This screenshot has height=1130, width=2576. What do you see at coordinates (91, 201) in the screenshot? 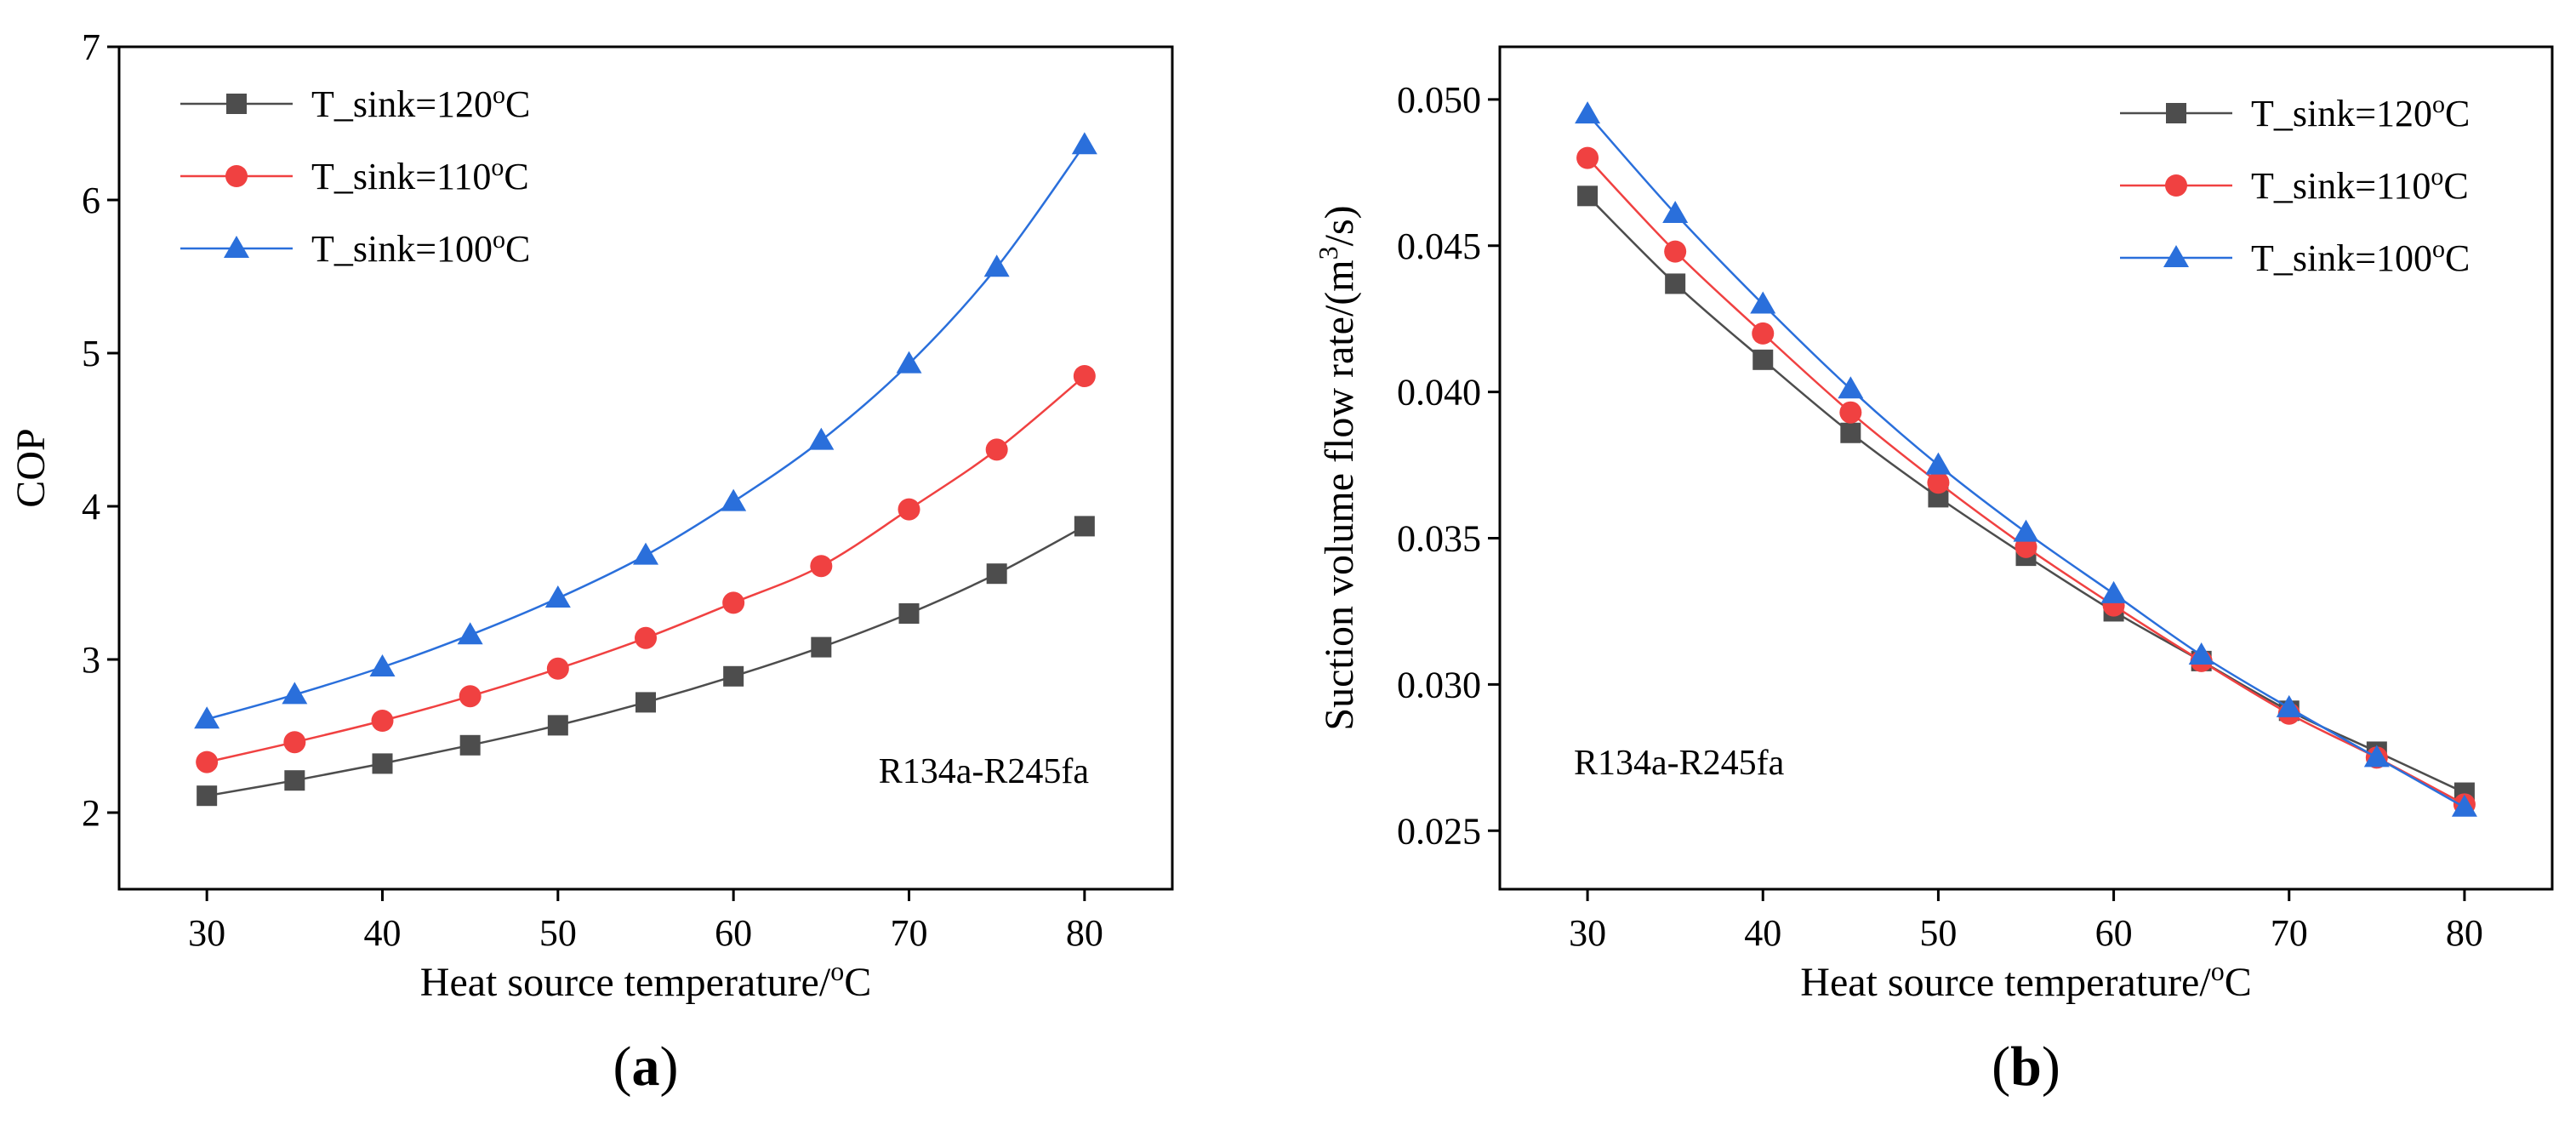
I see `y-tick-label: 6` at bounding box center [91, 201].